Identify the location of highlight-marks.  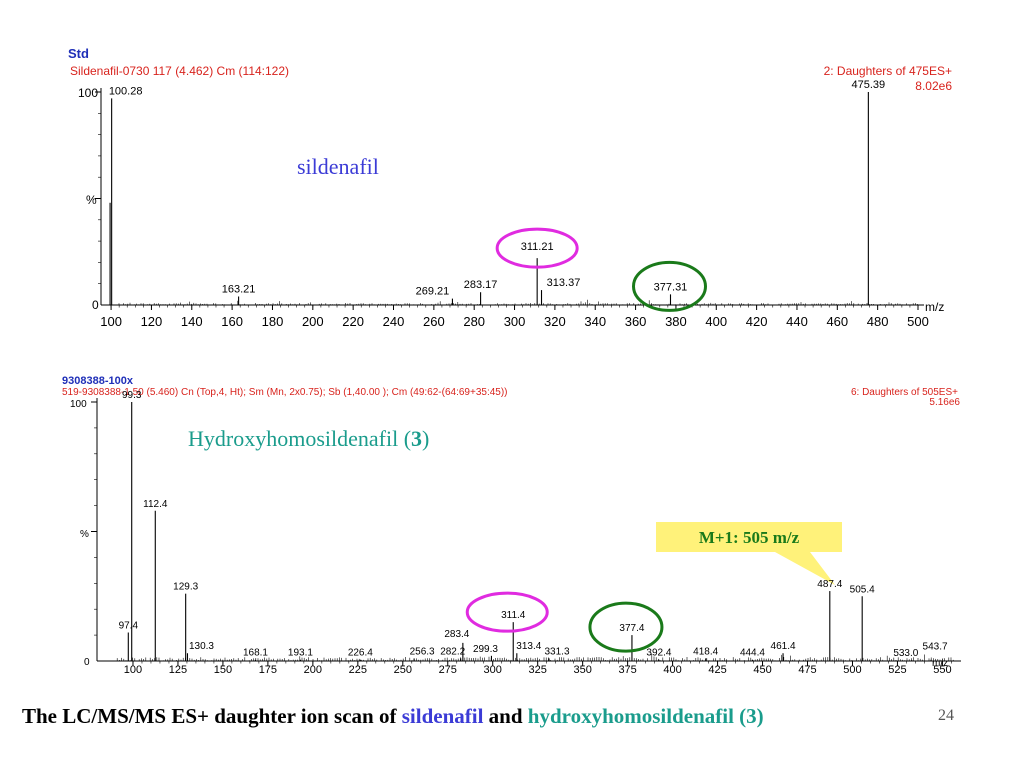
(564, 622).